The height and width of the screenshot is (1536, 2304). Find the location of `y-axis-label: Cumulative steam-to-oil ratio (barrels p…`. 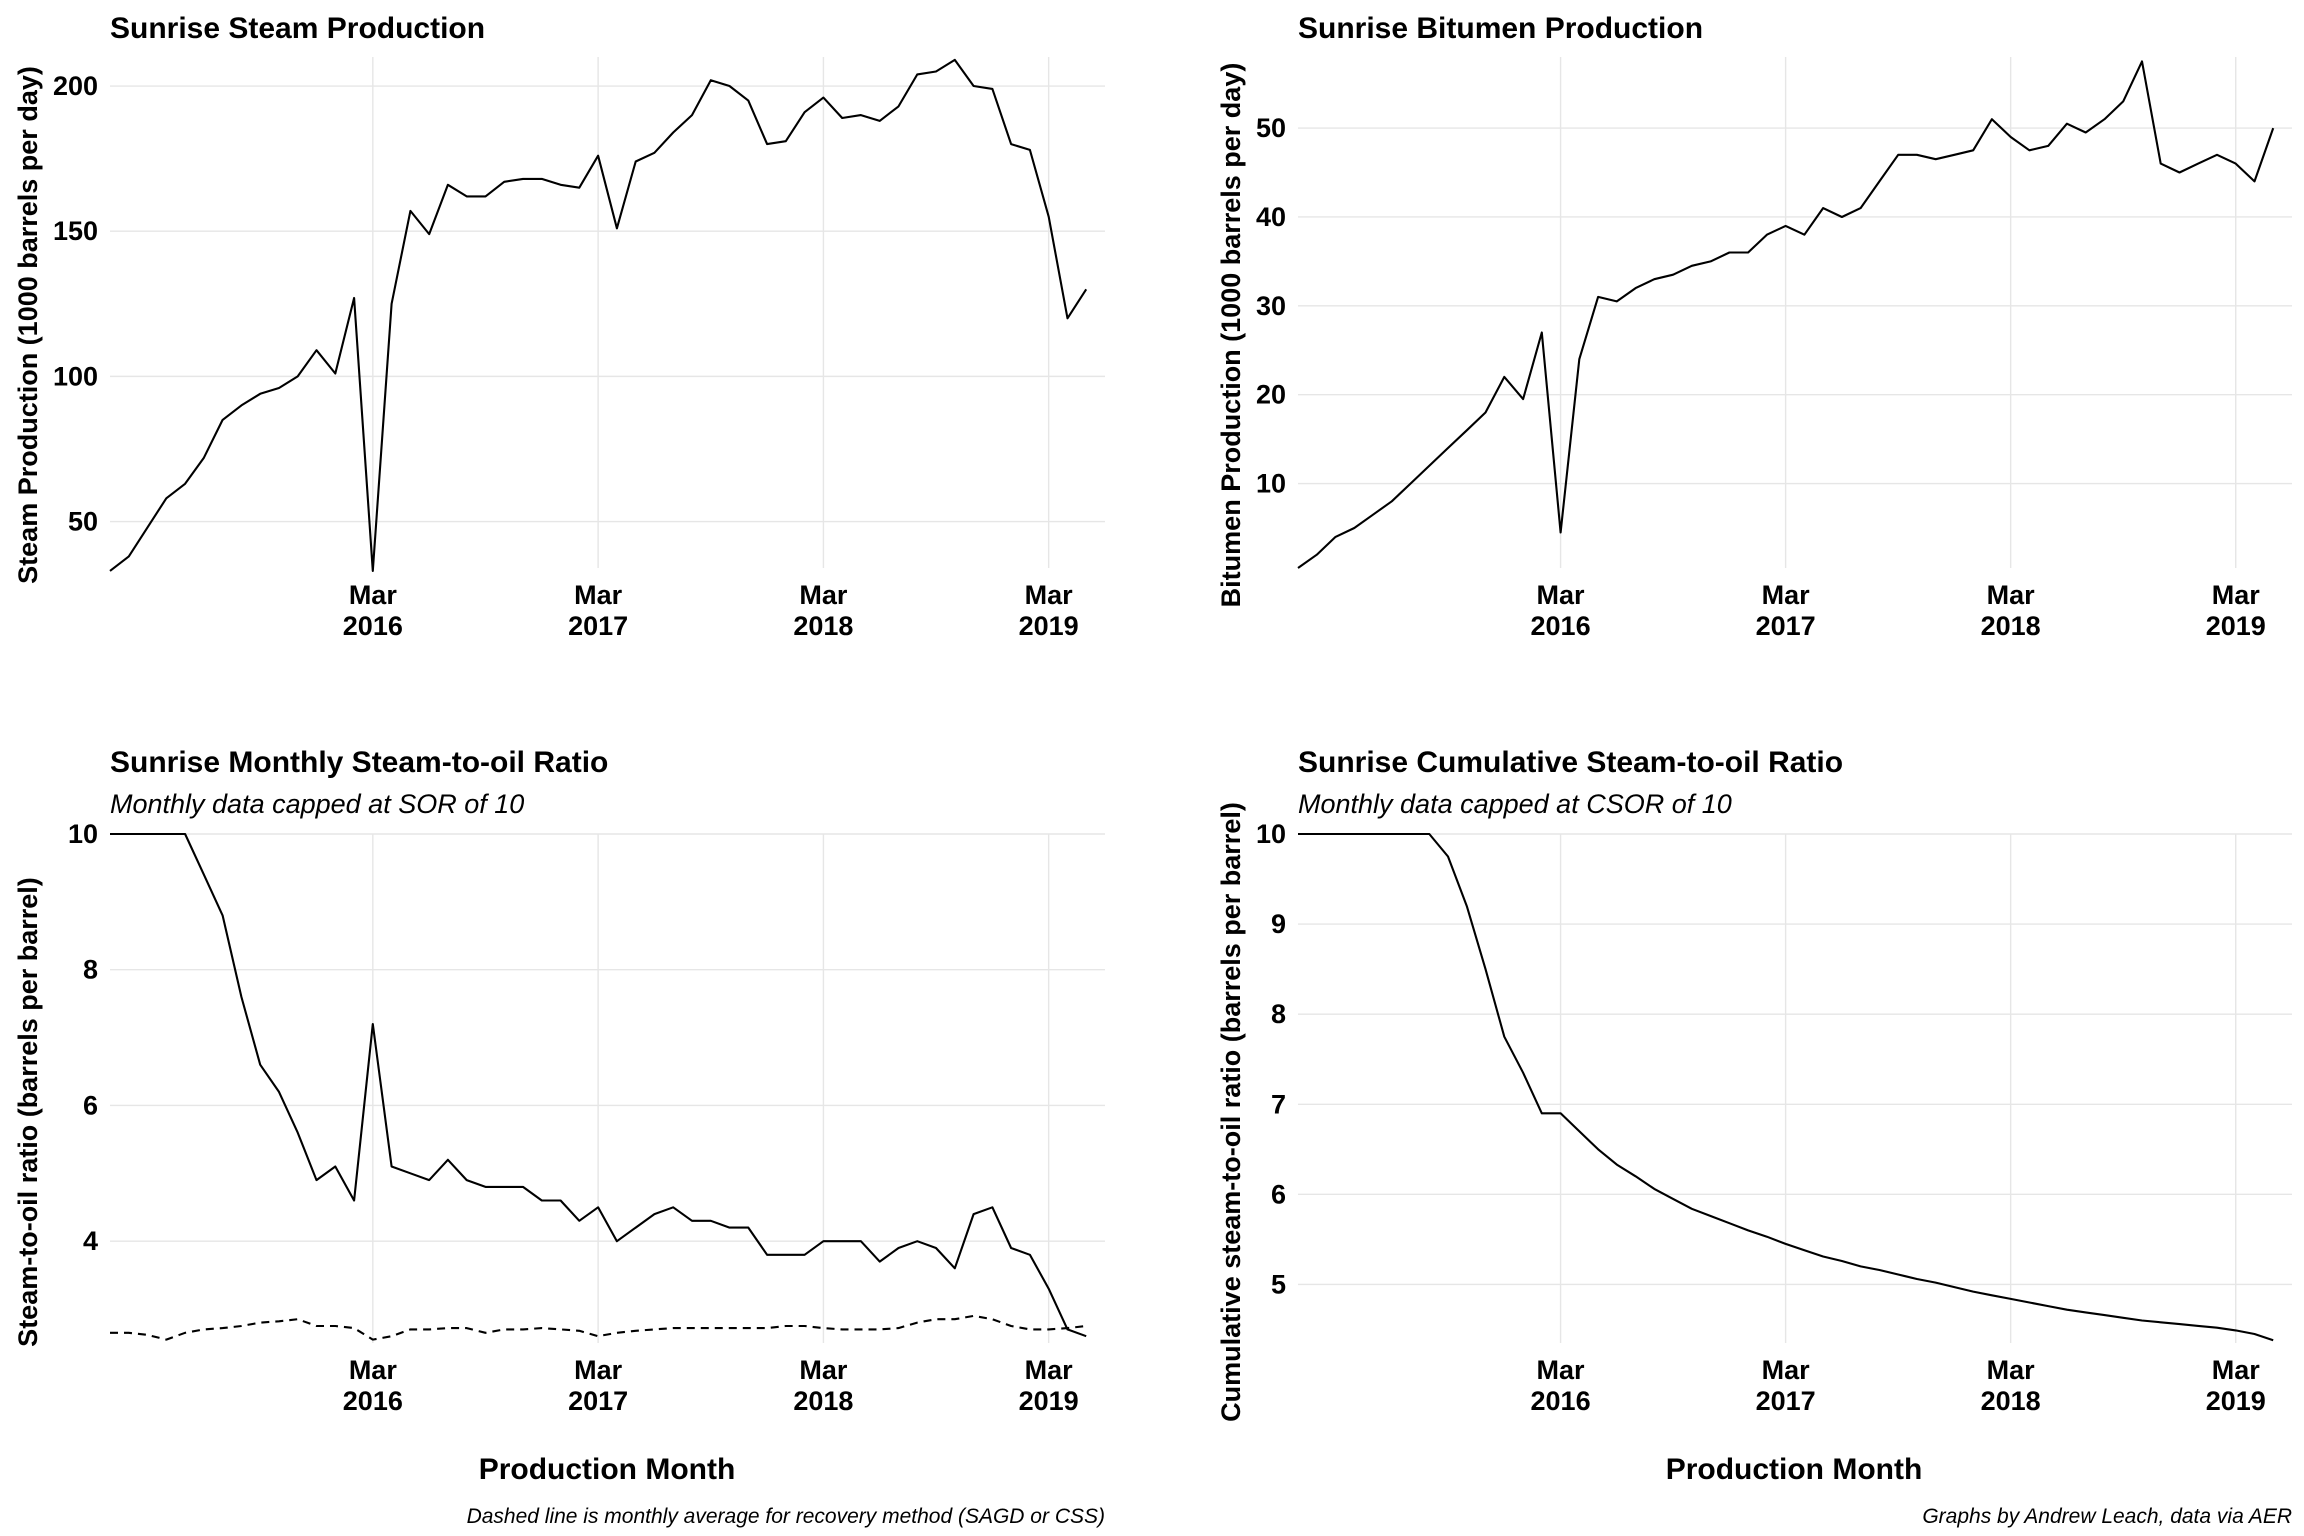

y-axis-label: Cumulative steam-to-oil ratio (barrels p… is located at coordinates (1231, 1112).